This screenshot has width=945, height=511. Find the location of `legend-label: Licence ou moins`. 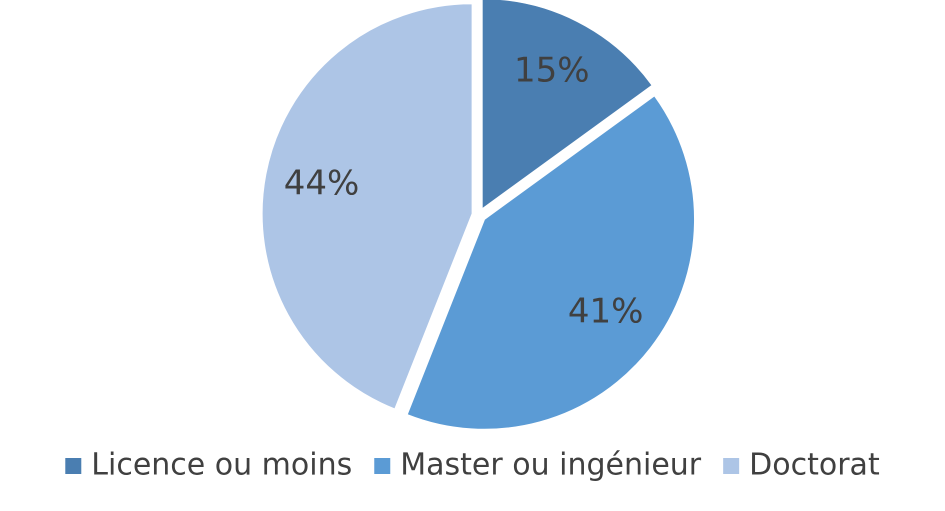

legend-label: Licence ou moins is located at coordinates (221, 465).